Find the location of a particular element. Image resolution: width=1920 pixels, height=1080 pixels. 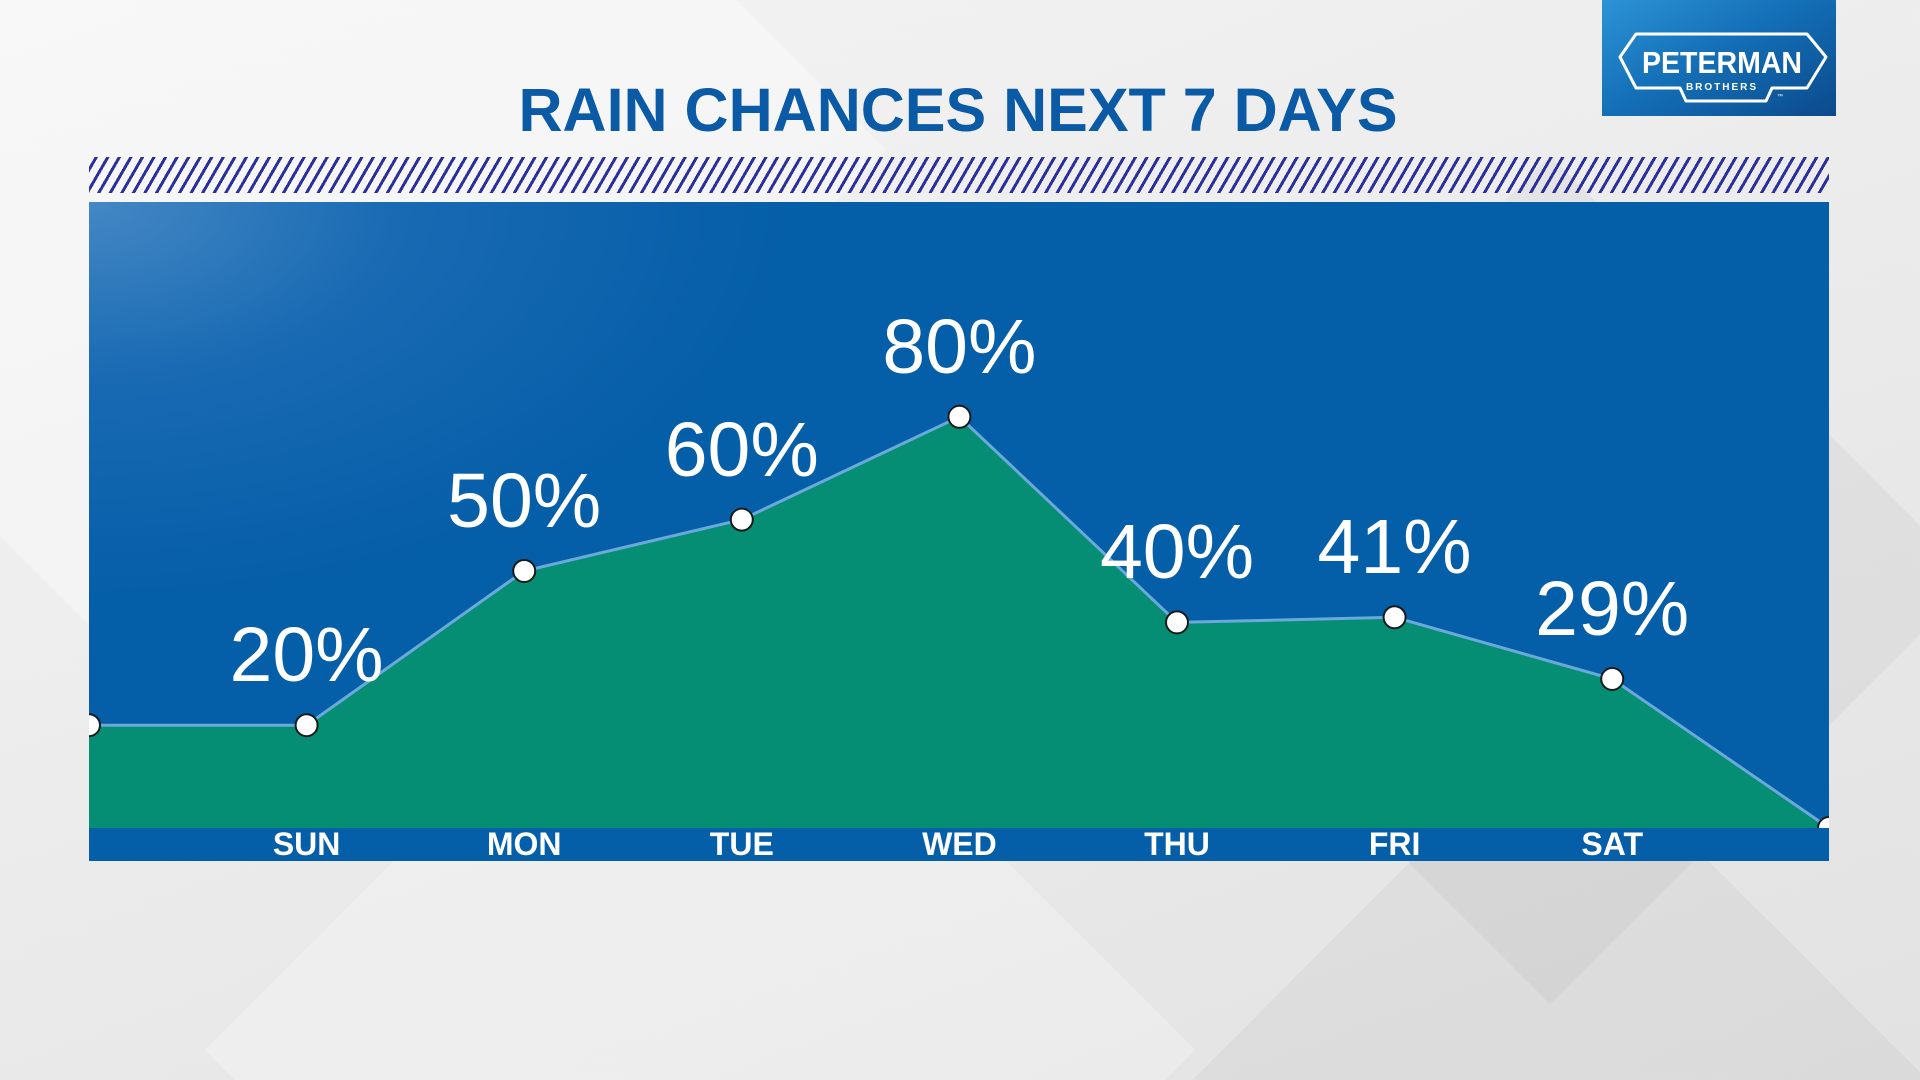

value-label-wed: 80% is located at coordinates (959, 346).